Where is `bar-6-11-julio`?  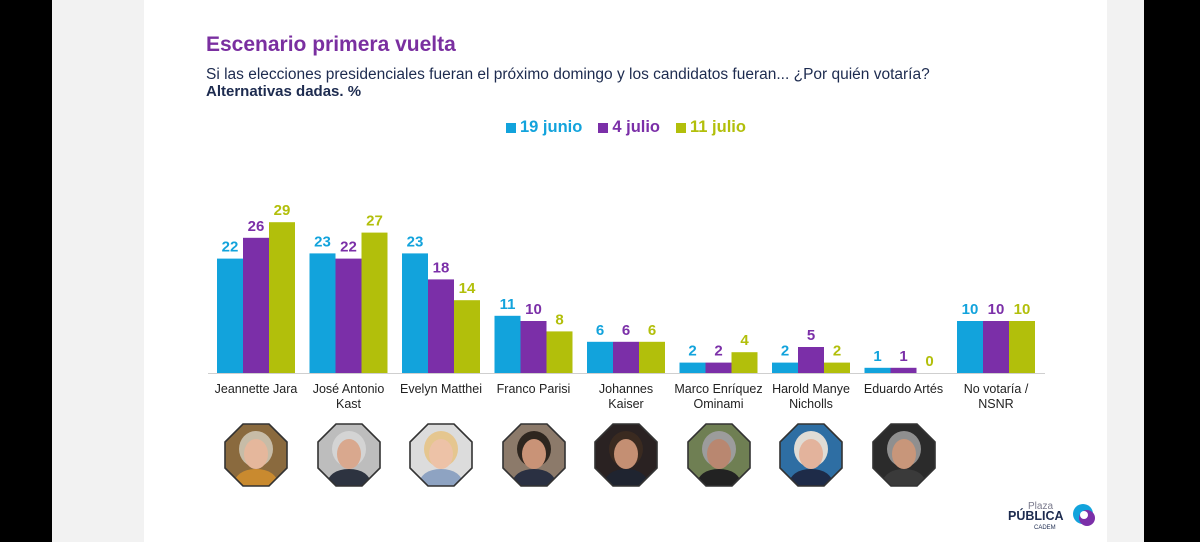
bar-6-11-julio is located at coordinates (837, 367).